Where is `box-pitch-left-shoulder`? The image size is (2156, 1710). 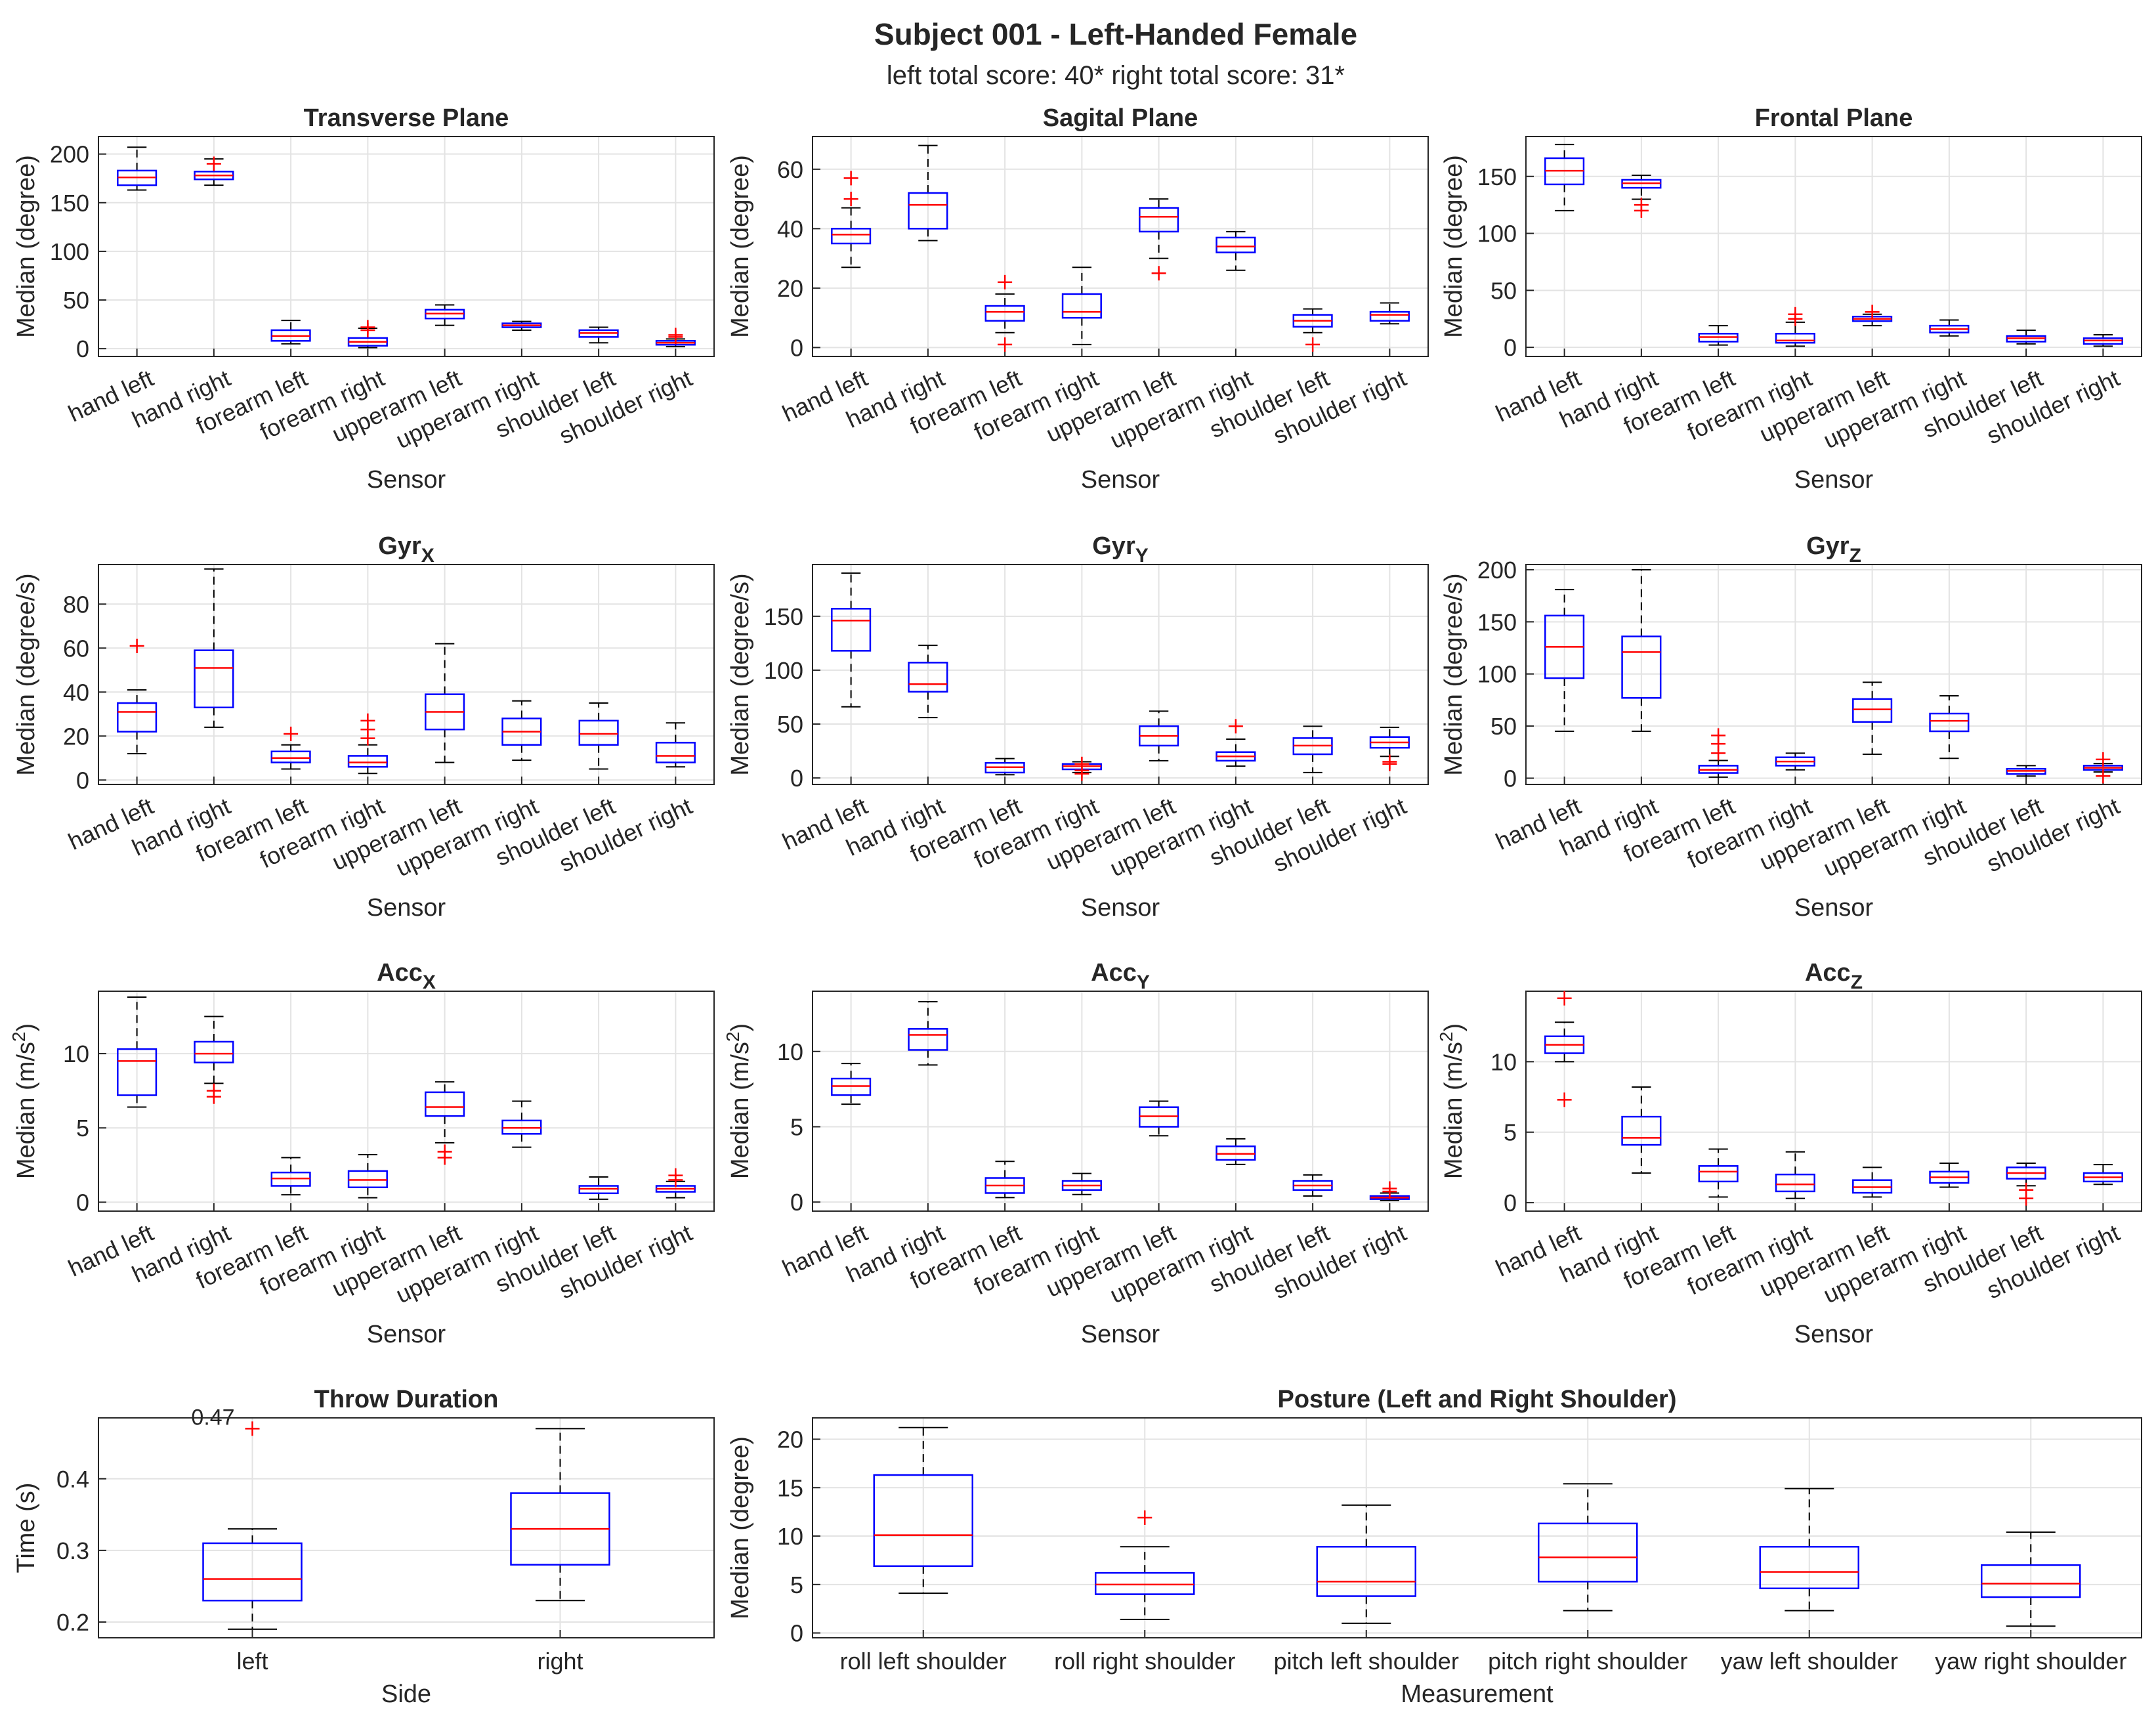
box-pitch-left-shoulder is located at coordinates (1366, 1564).